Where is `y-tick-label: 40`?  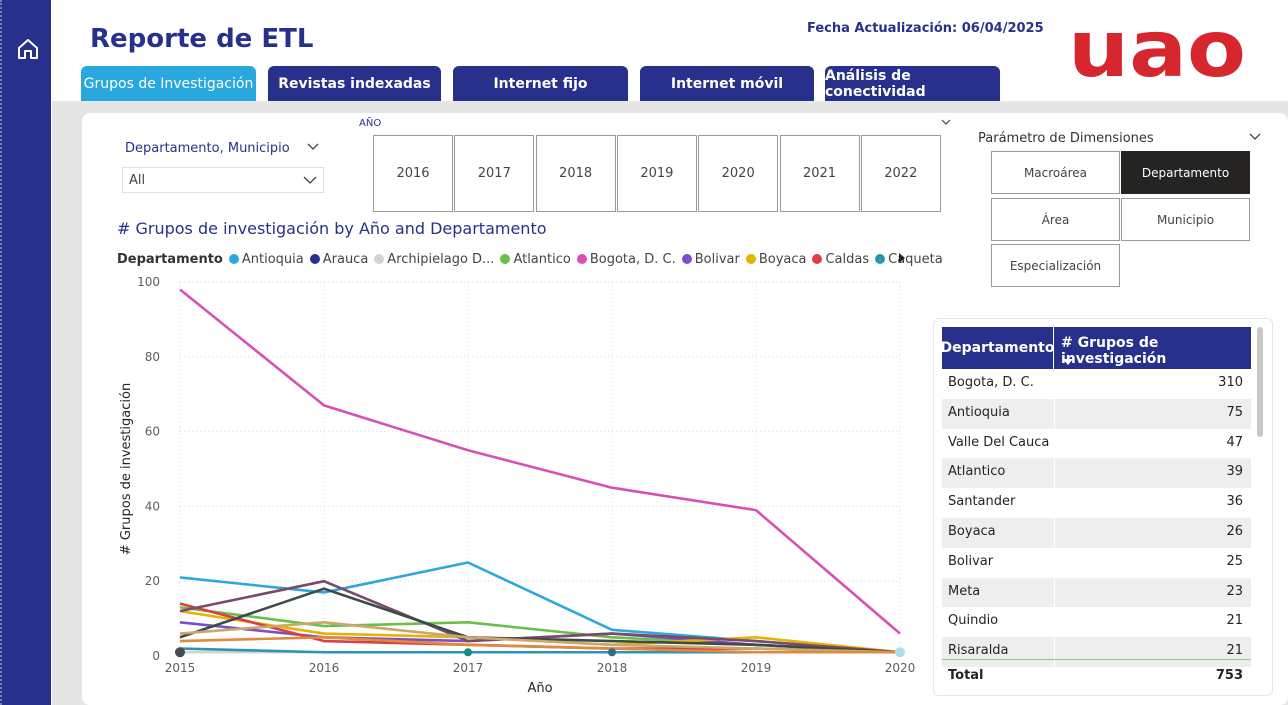
y-tick-label: 40 is located at coordinates (152, 506).